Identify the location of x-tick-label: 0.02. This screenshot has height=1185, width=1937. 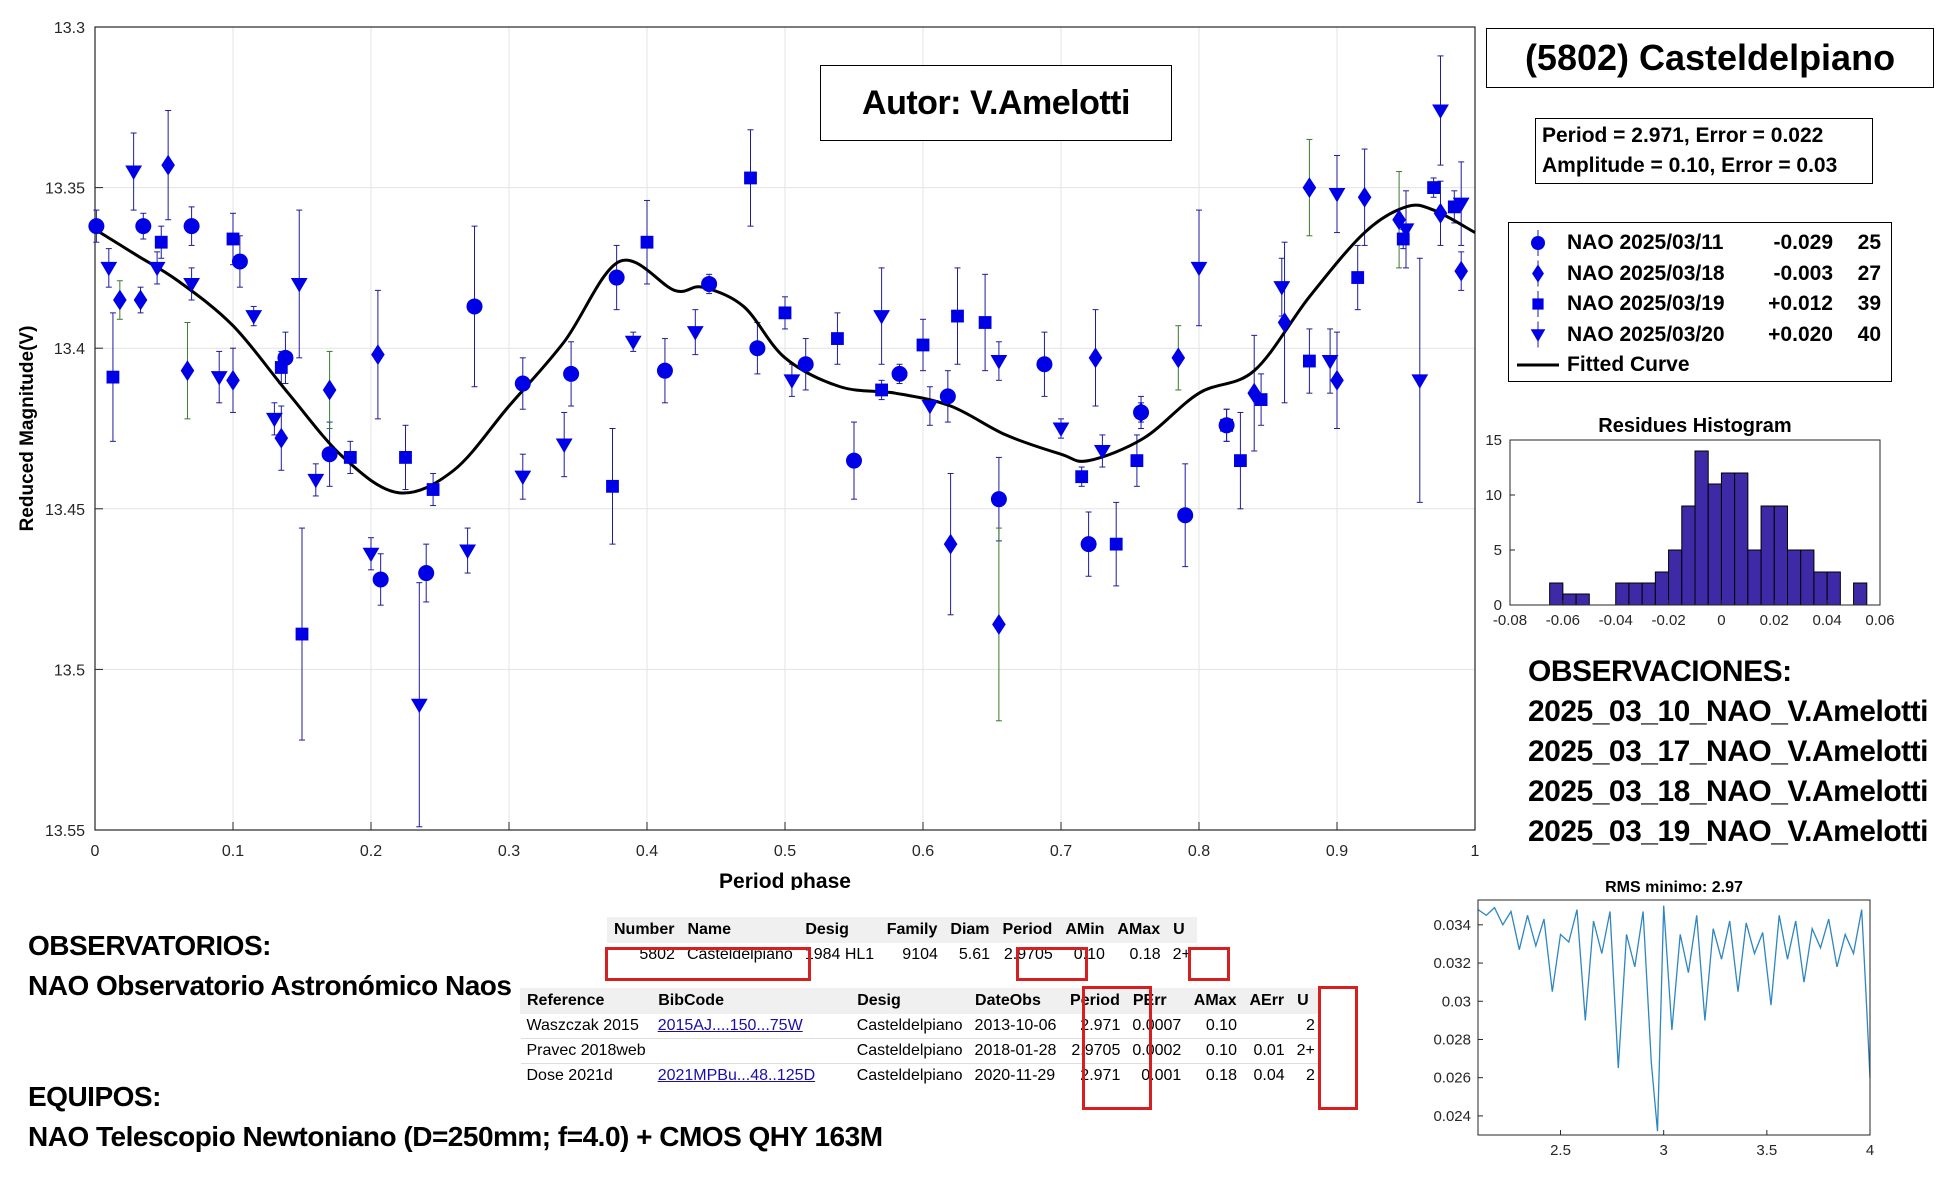
(1774, 620).